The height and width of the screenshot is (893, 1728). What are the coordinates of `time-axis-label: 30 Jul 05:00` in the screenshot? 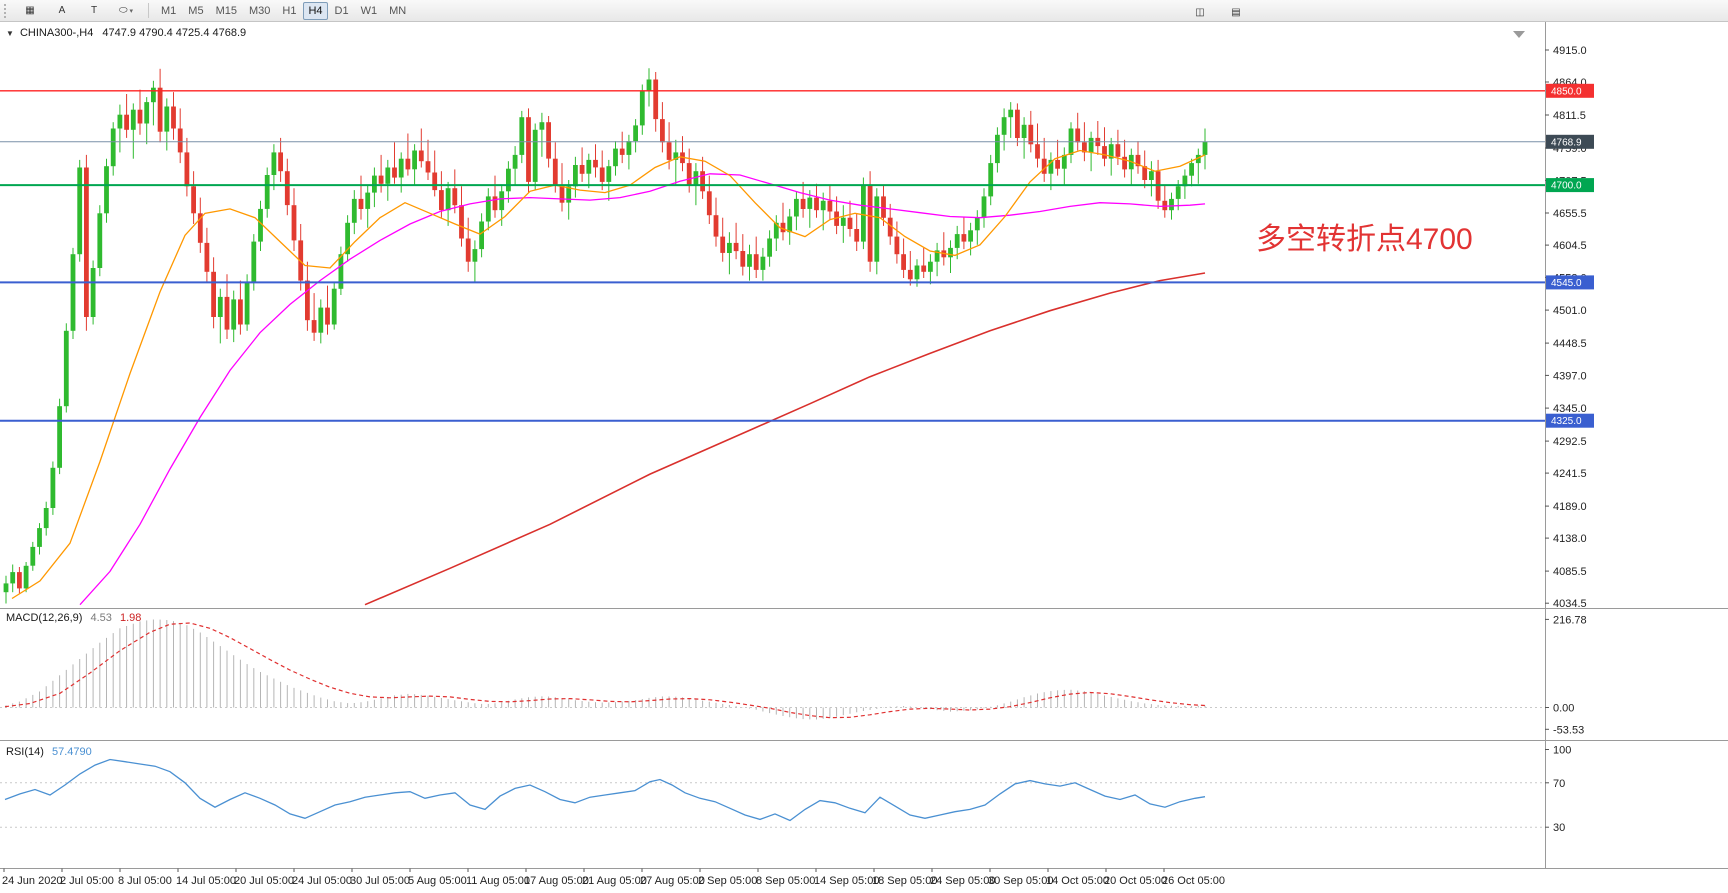 It's located at (380, 881).